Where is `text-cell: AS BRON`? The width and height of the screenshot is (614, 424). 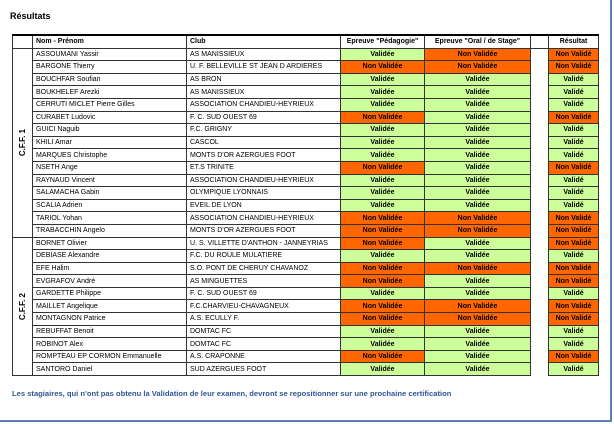
text-cell: AS BRON is located at coordinates (263, 79).